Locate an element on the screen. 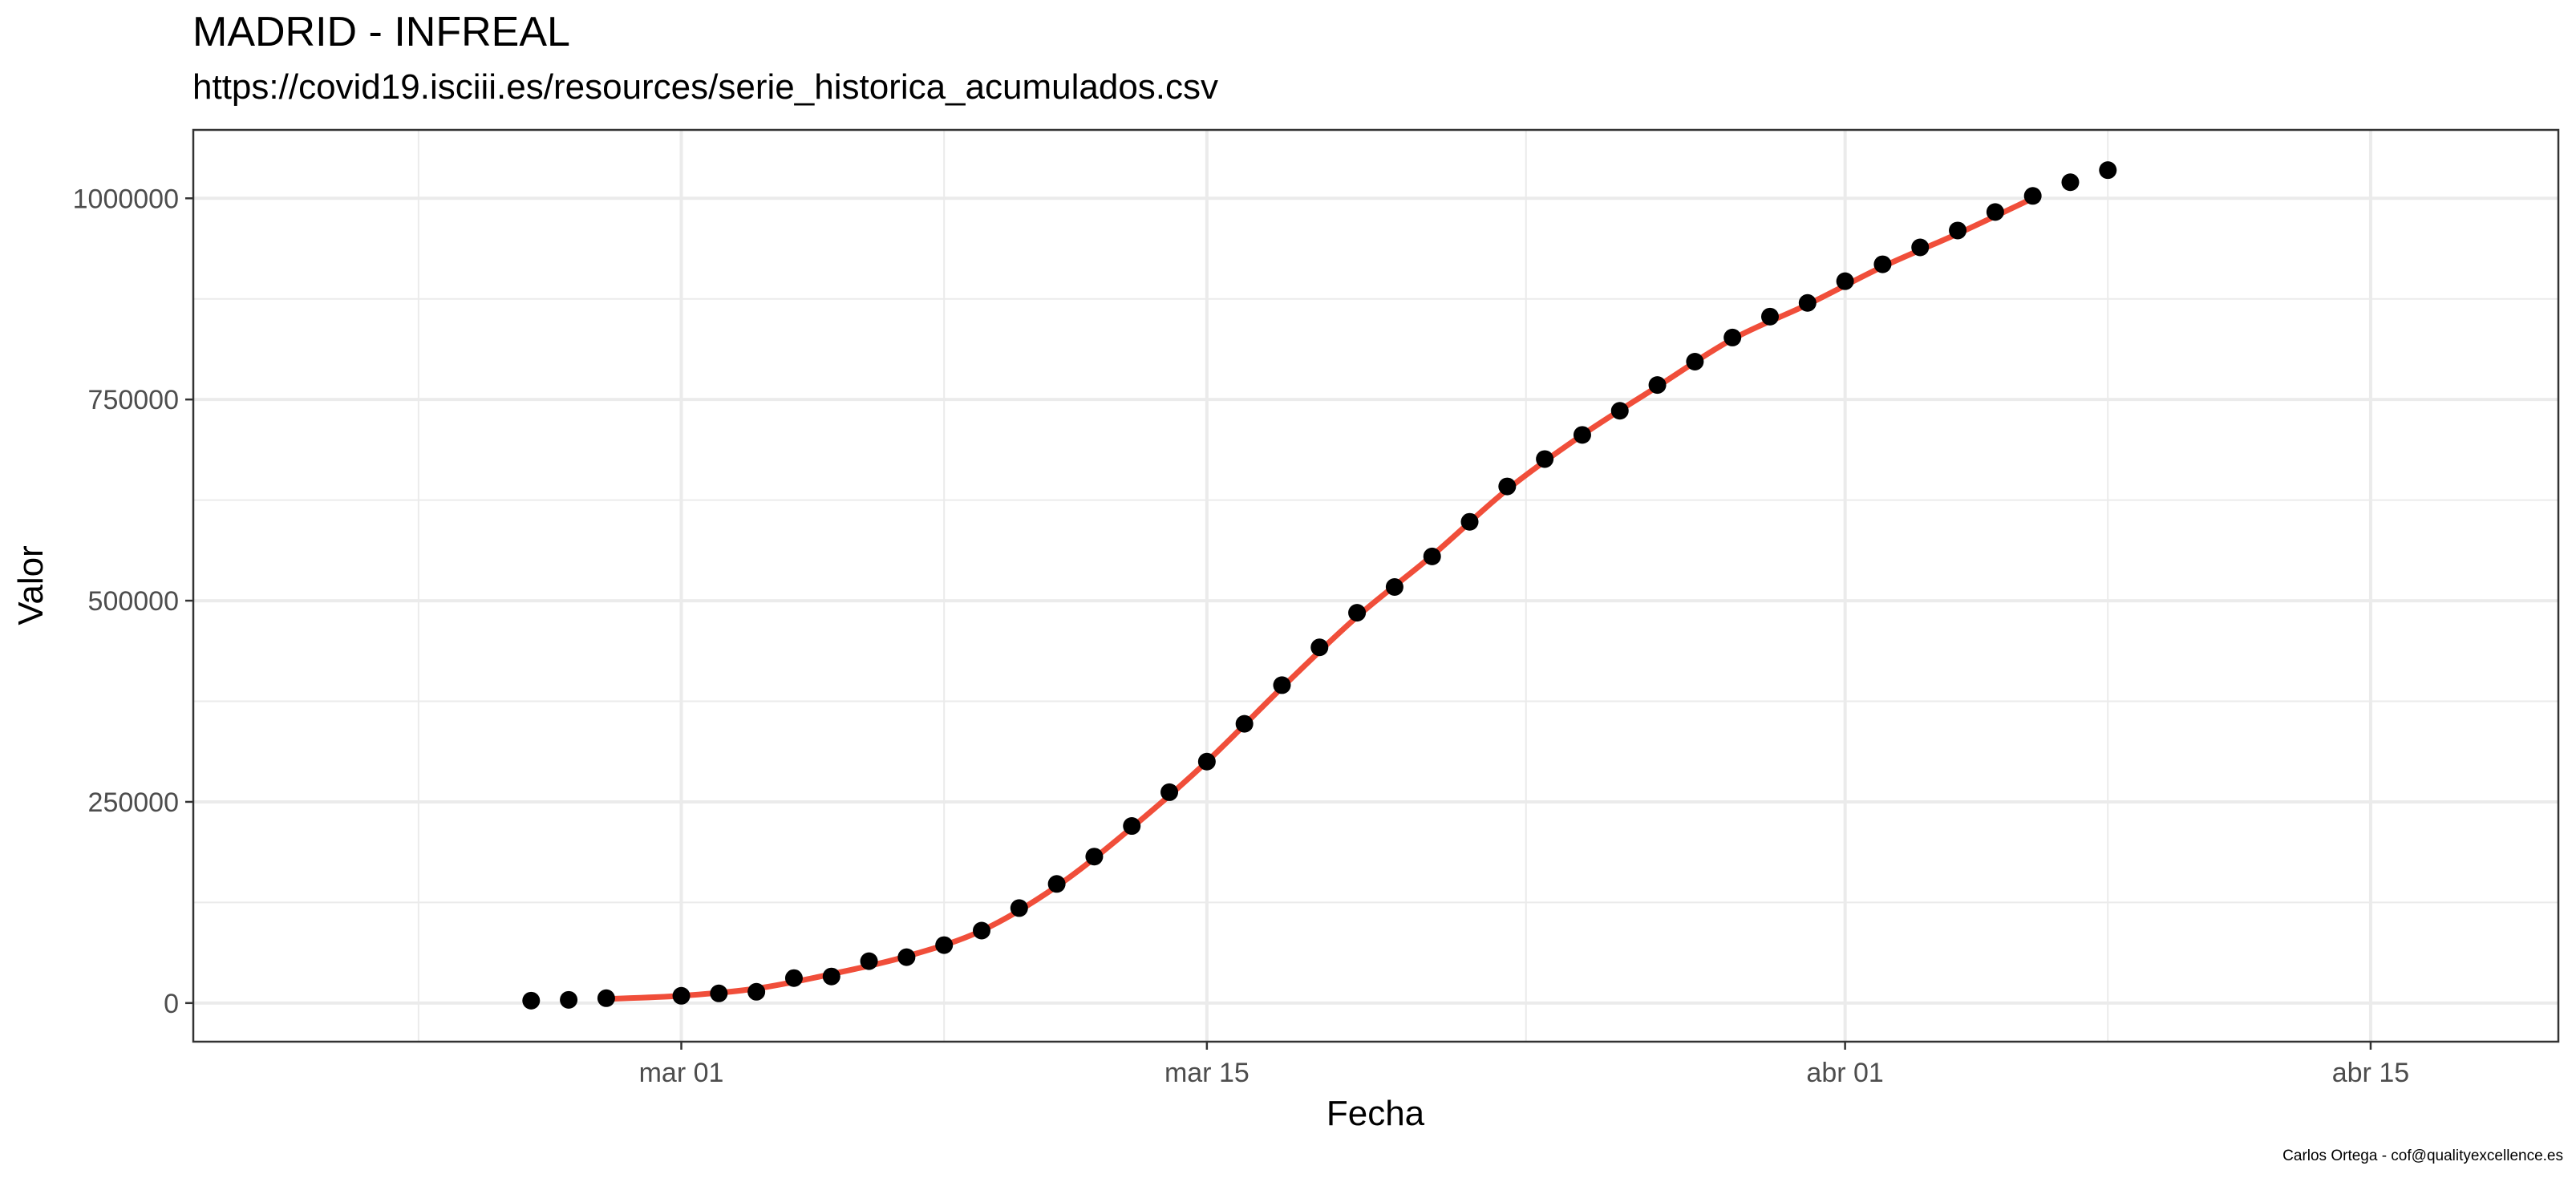 Image resolution: width=2576 pixels, height=1182 pixels. y-tick-label: 750000 is located at coordinates (133, 400).